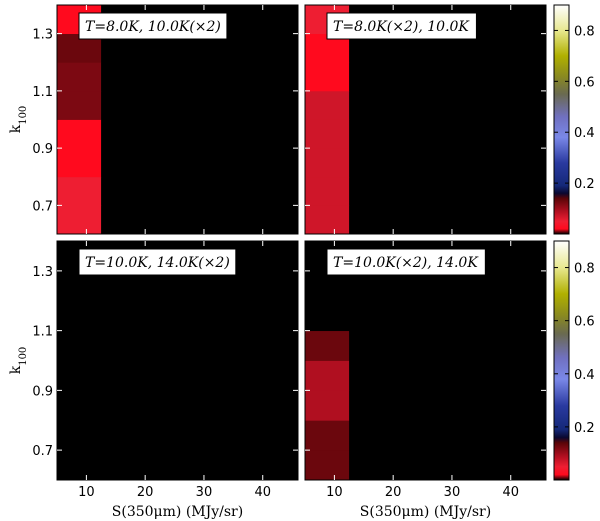  I want to click on y-axis-label: k100, so click(18, 361).